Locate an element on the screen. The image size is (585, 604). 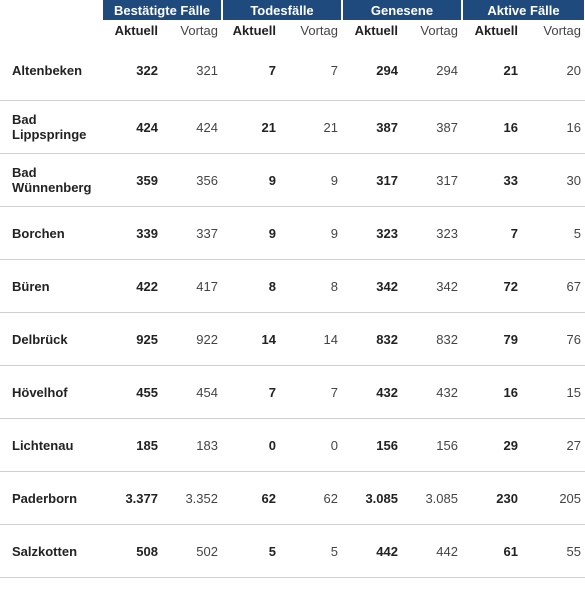
value-previous: 183 is located at coordinates (192, 445).